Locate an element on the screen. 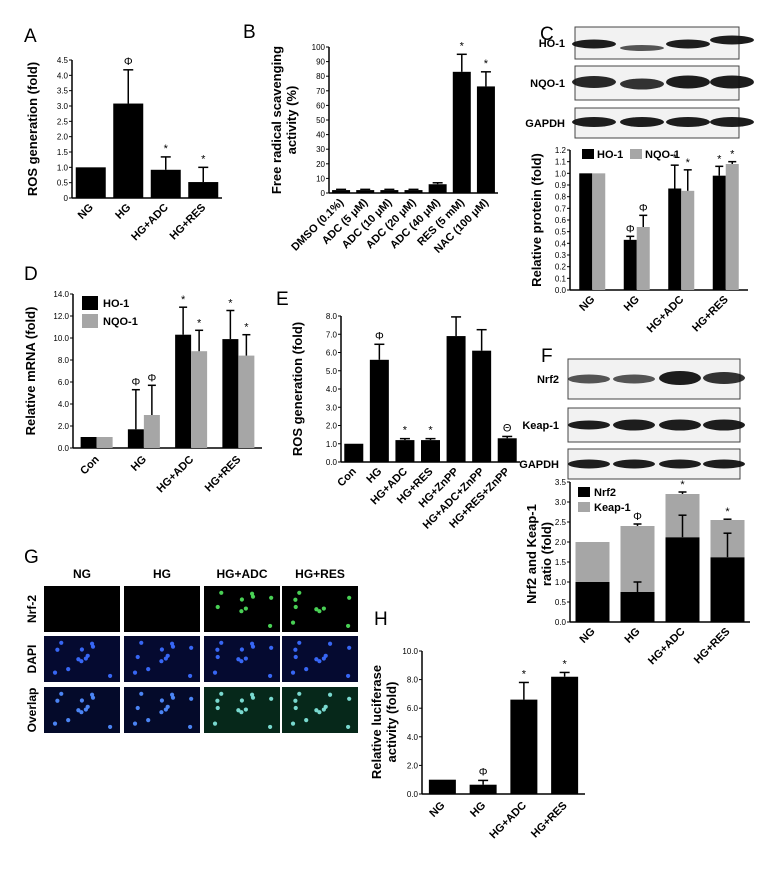 The height and width of the screenshot is (878, 782). panel-c-category-label: HG+RES is located at coordinates (710, 314).